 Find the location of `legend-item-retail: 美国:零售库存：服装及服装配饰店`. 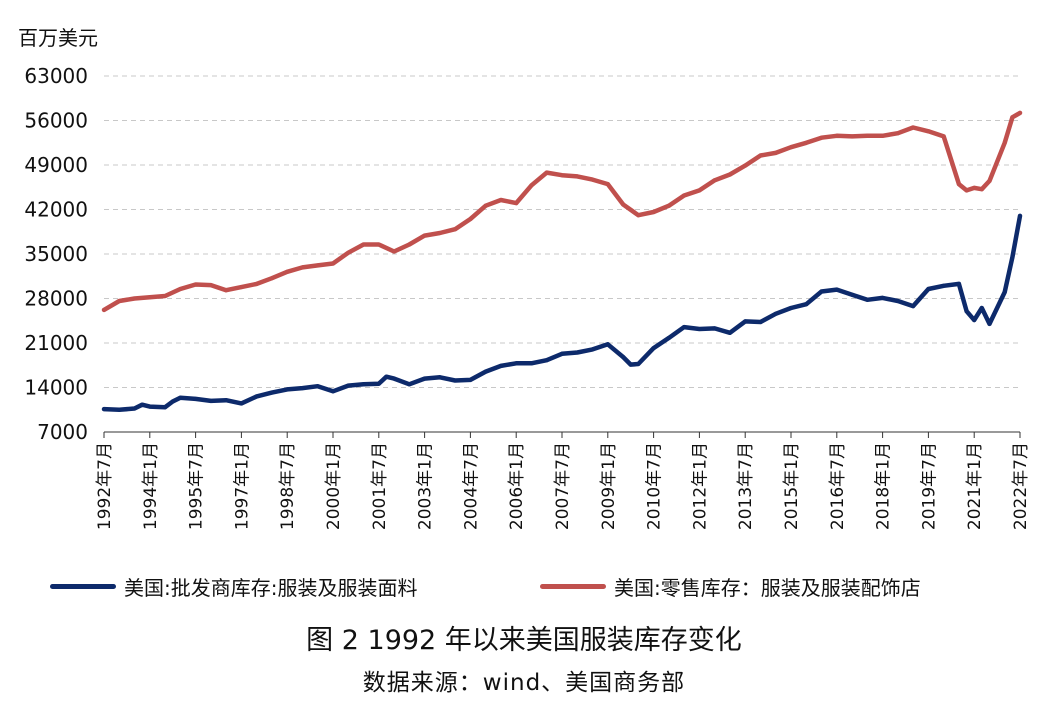

legend-item-retail: 美国:零售库存：服装及服装配饰店 is located at coordinates (730, 586).